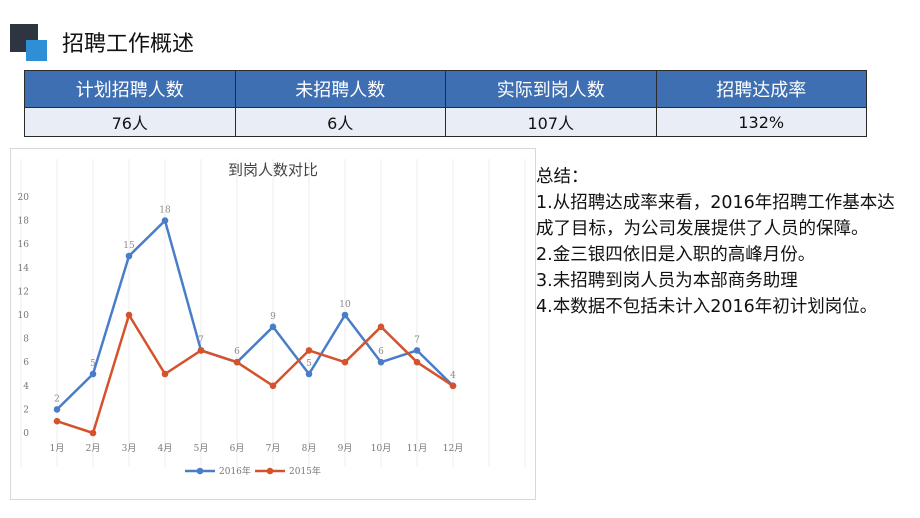 This screenshot has width=920, height=518. Describe the element at coordinates (129, 246) in the screenshot. I see `data-label: 15` at that location.